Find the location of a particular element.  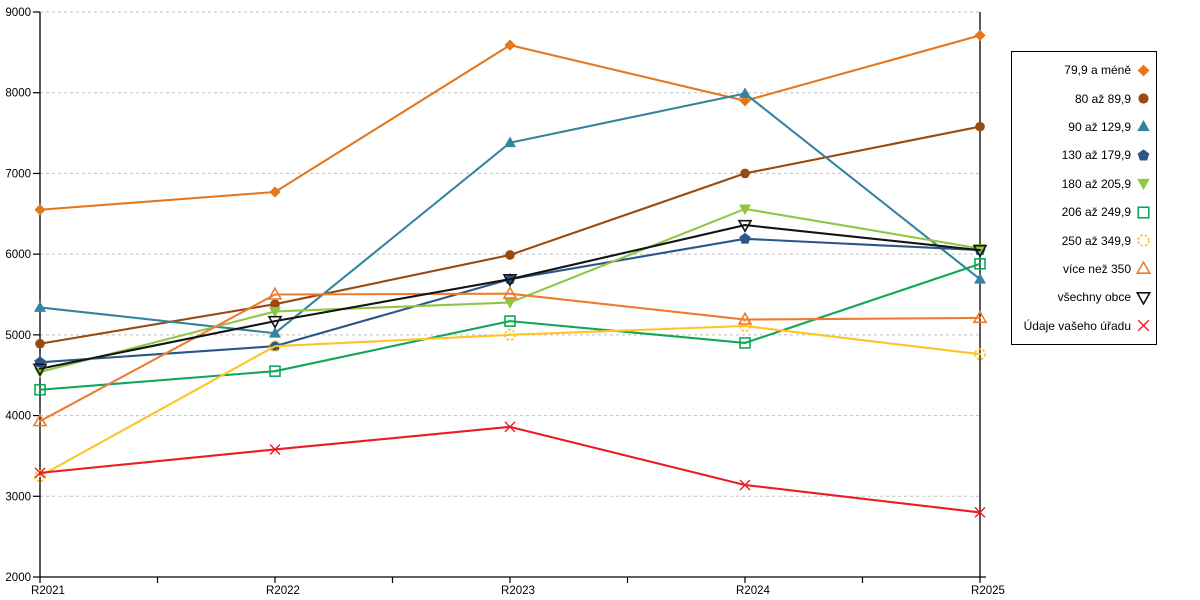

legend-item: 180 až 205,9 is located at coordinates (1082, 183).